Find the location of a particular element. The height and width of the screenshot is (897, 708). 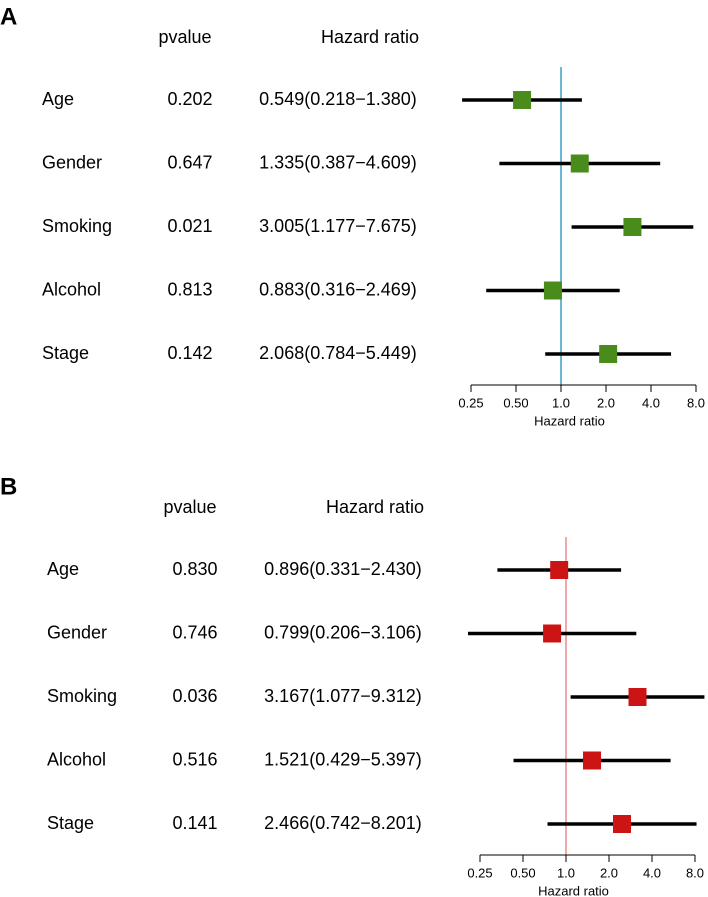

p-value: 0.746 is located at coordinates (194, 632).